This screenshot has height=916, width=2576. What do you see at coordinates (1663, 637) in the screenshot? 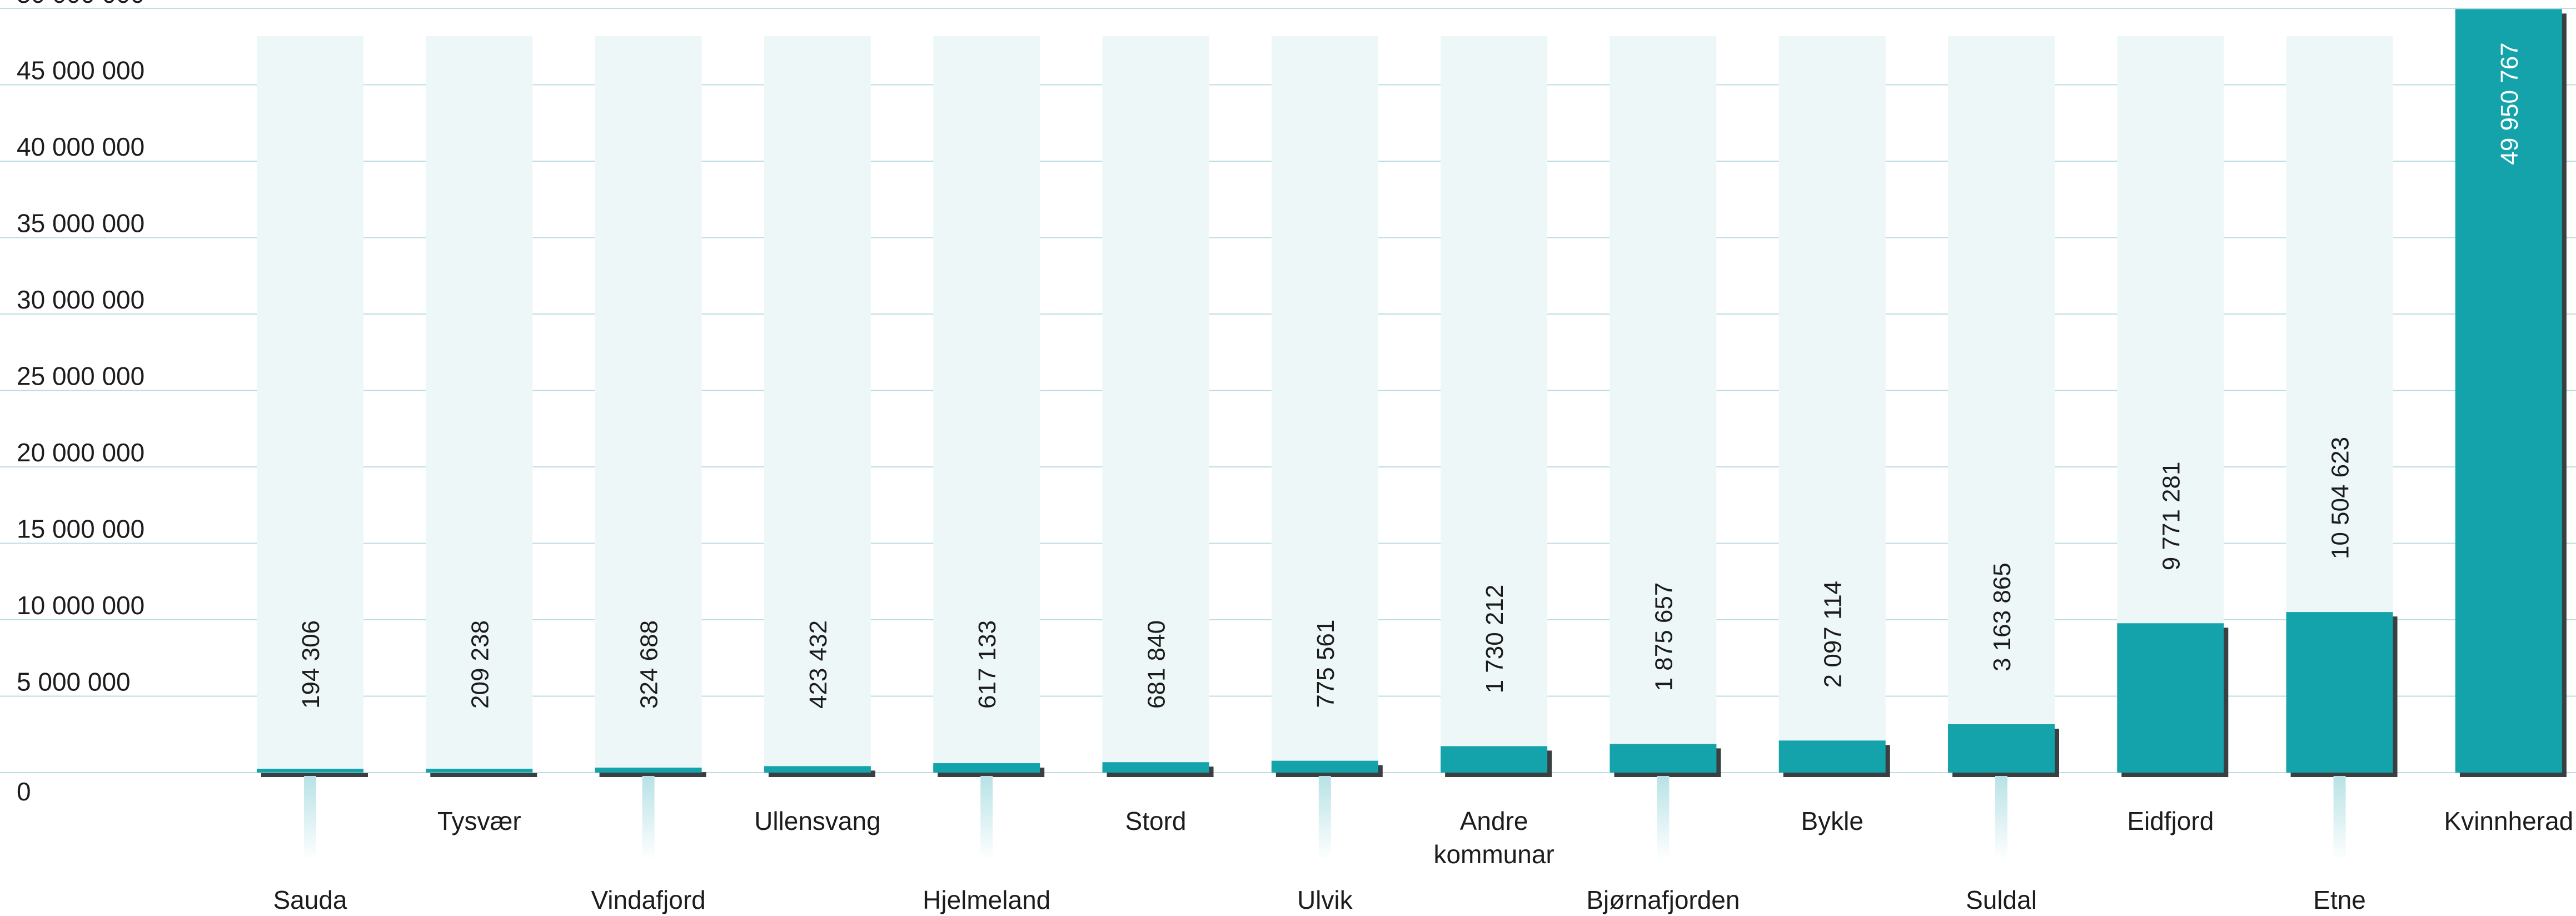
I see `value-label: 1 875 657` at bounding box center [1663, 637].